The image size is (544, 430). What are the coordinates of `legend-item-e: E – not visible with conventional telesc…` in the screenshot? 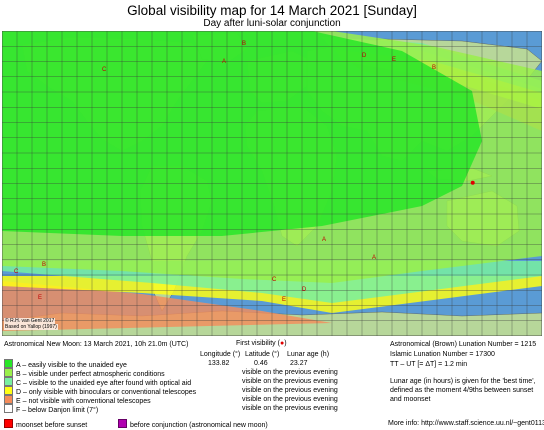 It's located at (77, 400).